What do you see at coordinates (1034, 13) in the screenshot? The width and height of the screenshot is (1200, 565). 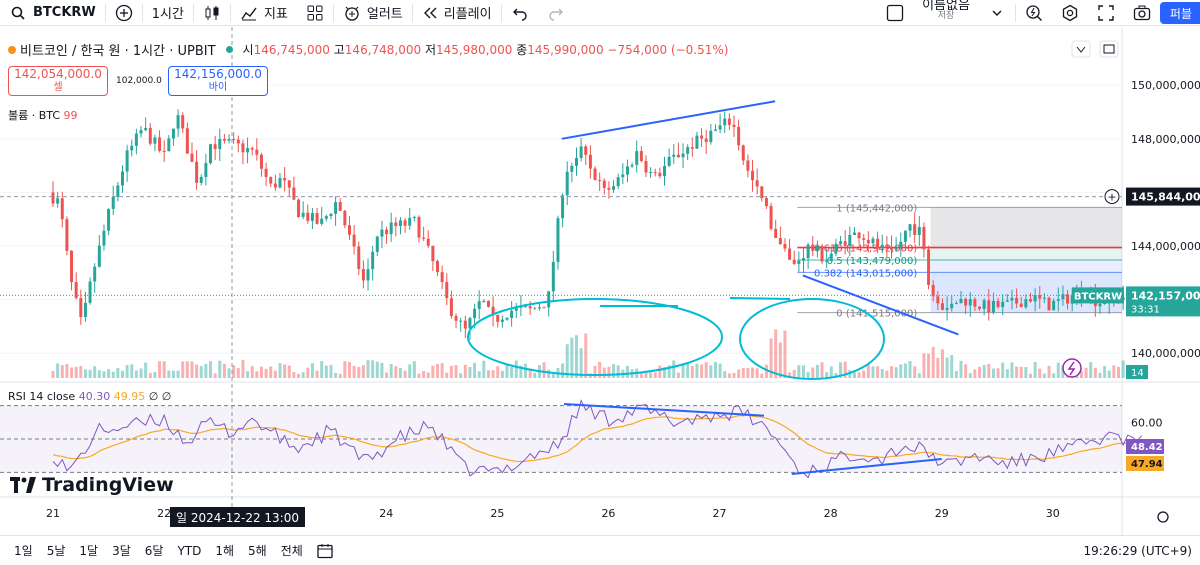 I see `quick-search-button` at bounding box center [1034, 13].